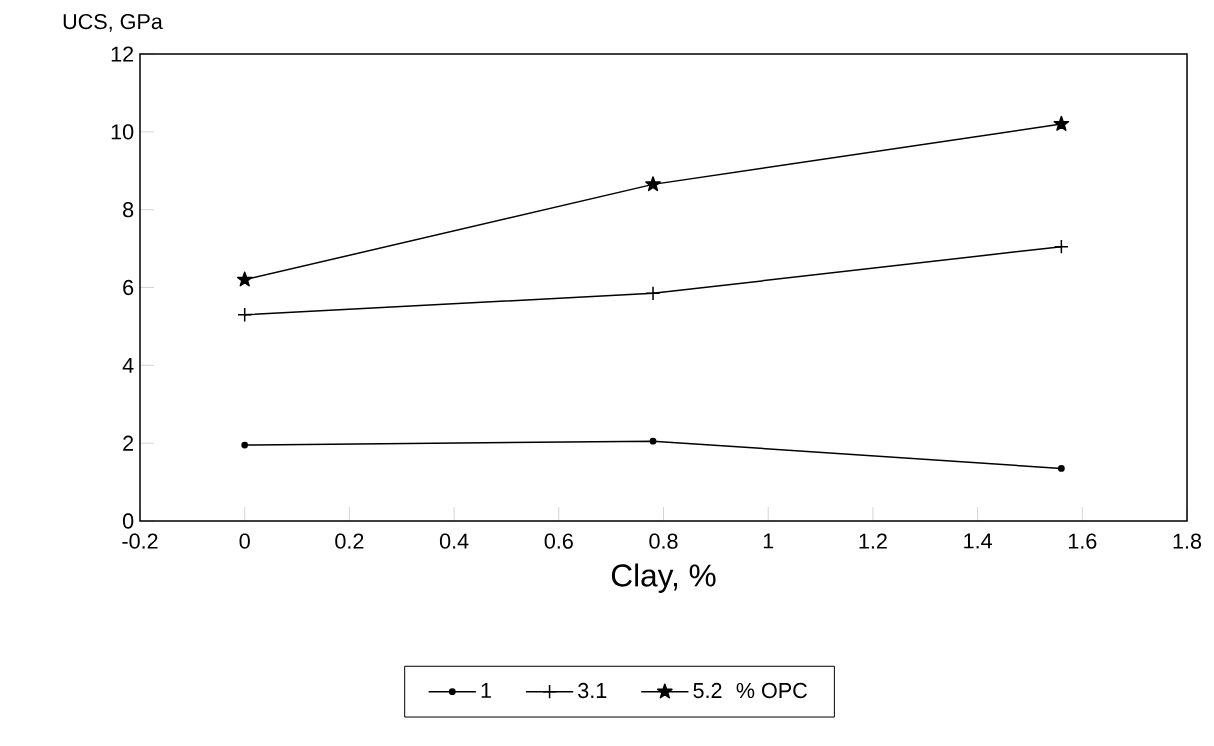 Image resolution: width=1214 pixels, height=746 pixels. I want to click on x-tick-label: 0, so click(244, 541).